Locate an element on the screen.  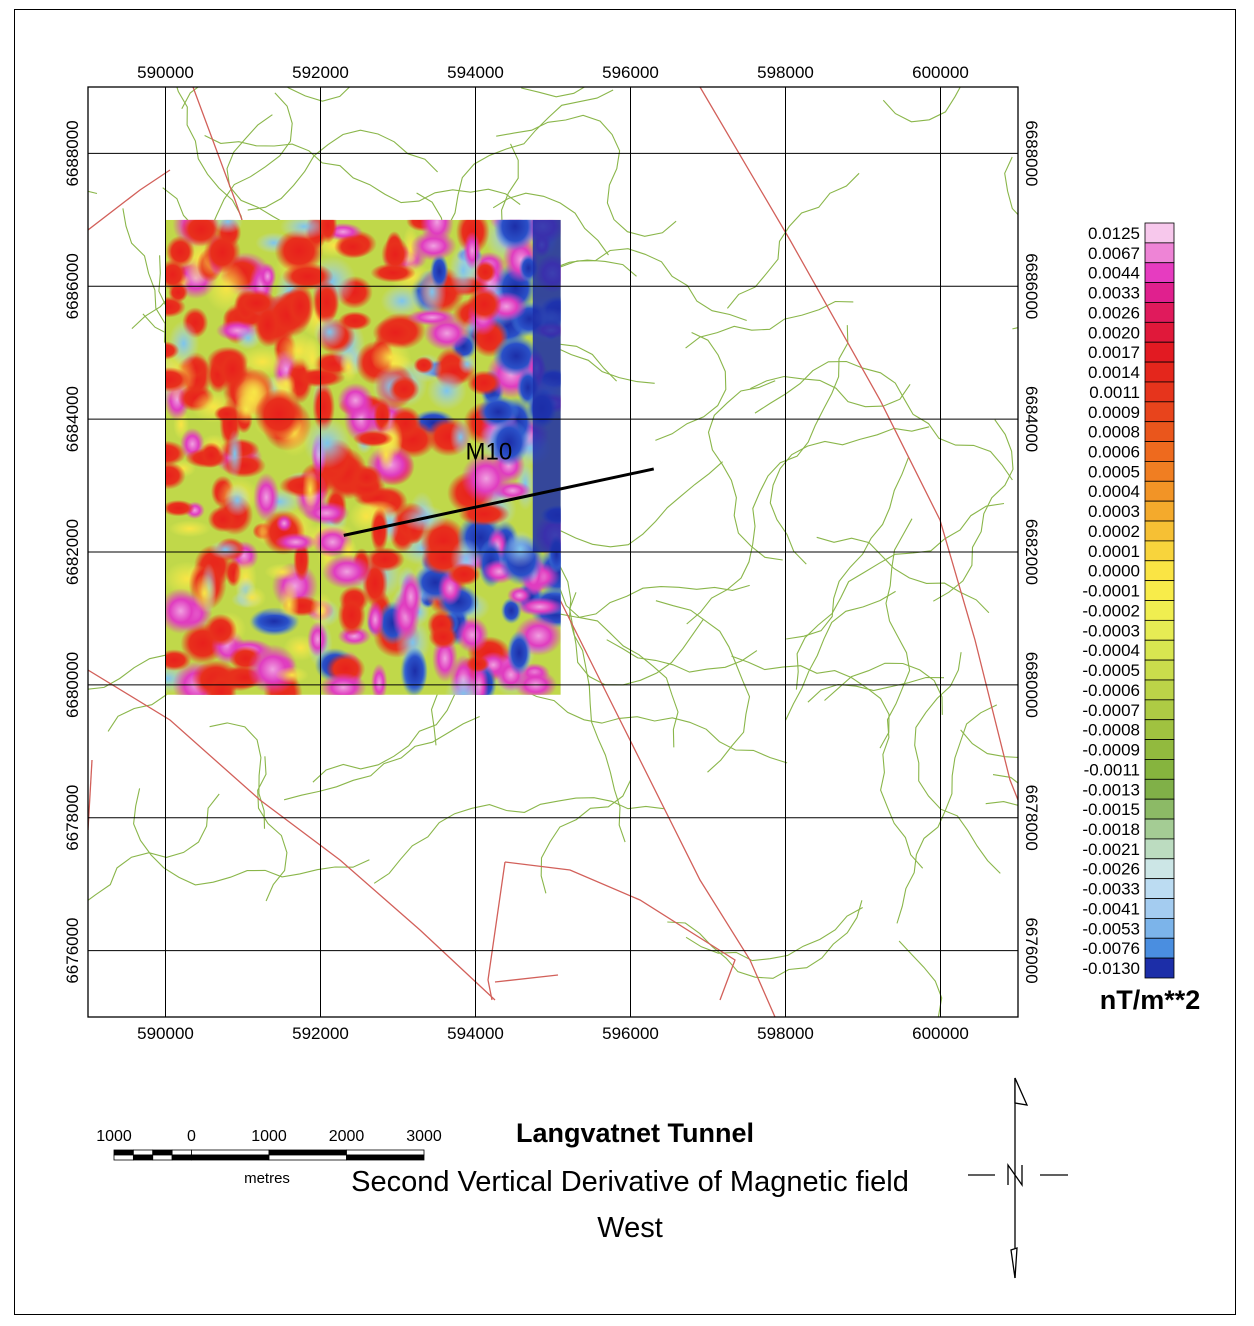
y-tick-label: 6686000 is located at coordinates (72, 286).